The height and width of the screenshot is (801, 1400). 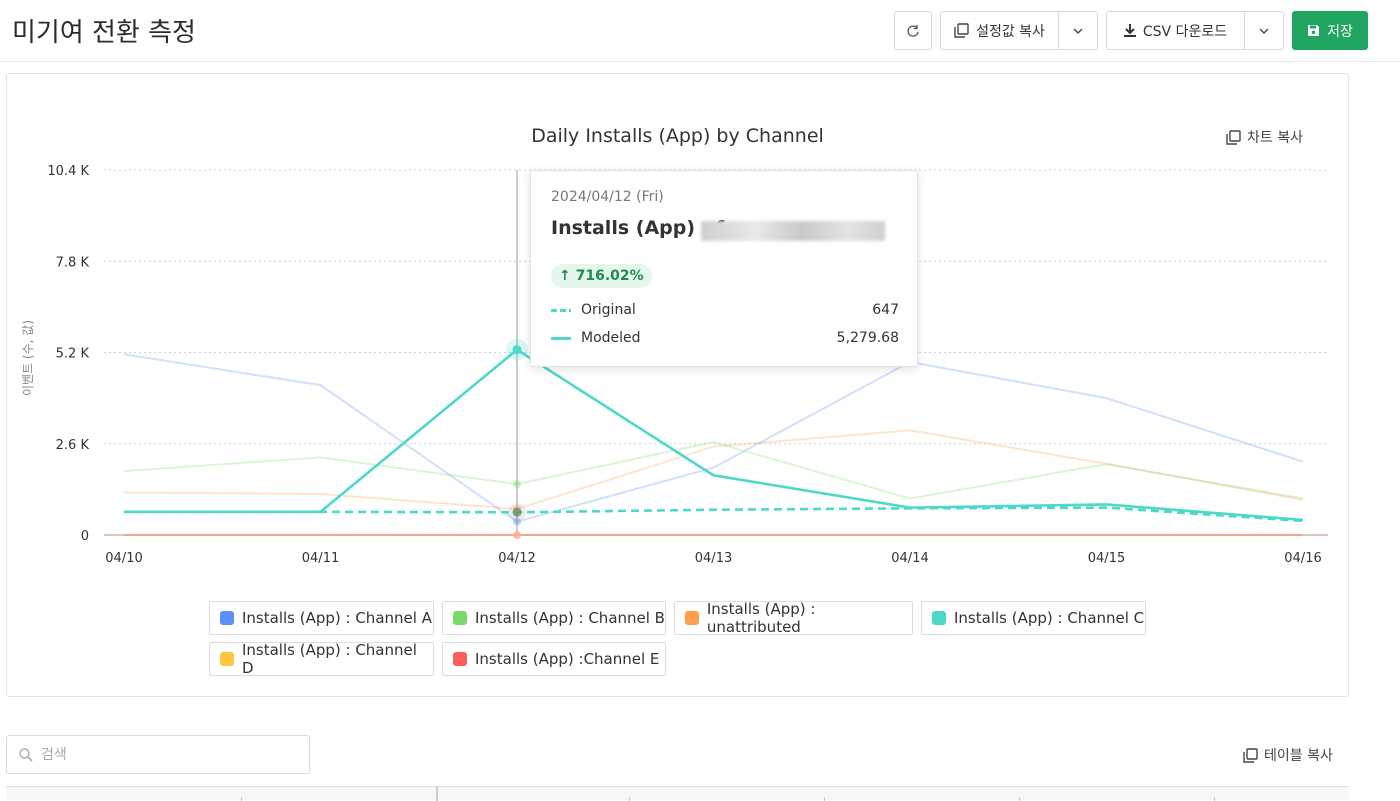 What do you see at coordinates (73, 445) in the screenshot?
I see `y-tick-label: 2.6 K` at bounding box center [73, 445].